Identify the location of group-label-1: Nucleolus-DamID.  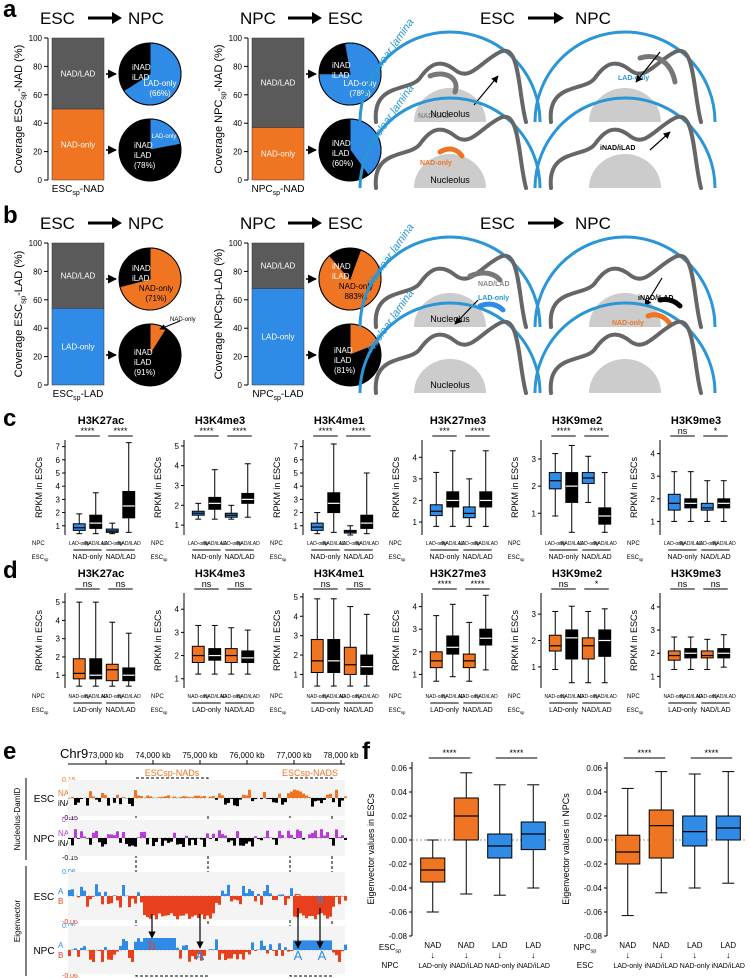
(17, 818).